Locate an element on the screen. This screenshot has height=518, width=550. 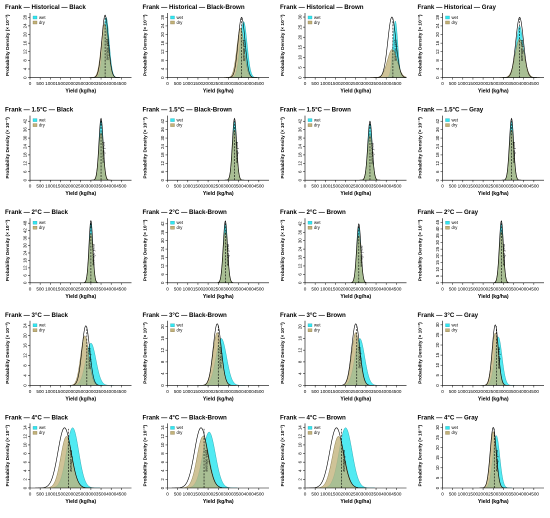
y-tick-label: 20 is located at coordinates (162, 34).